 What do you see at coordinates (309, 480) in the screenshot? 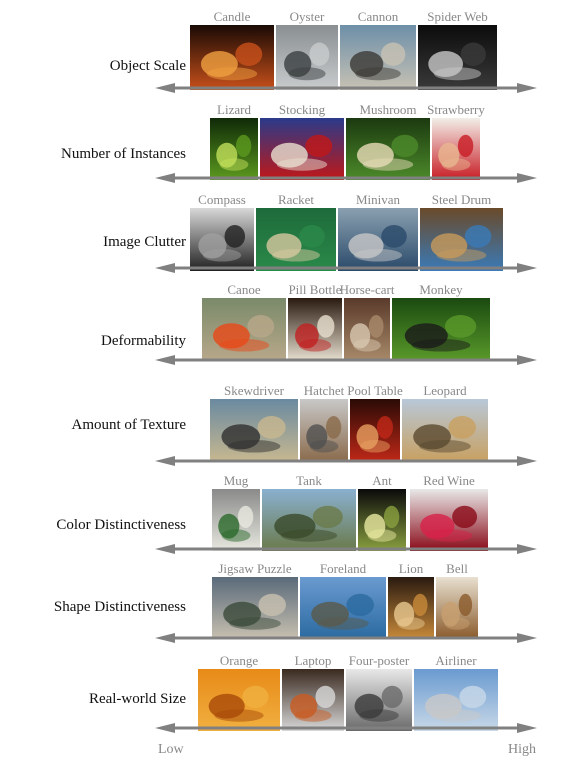
I see `example-caption: Tank` at bounding box center [309, 480].